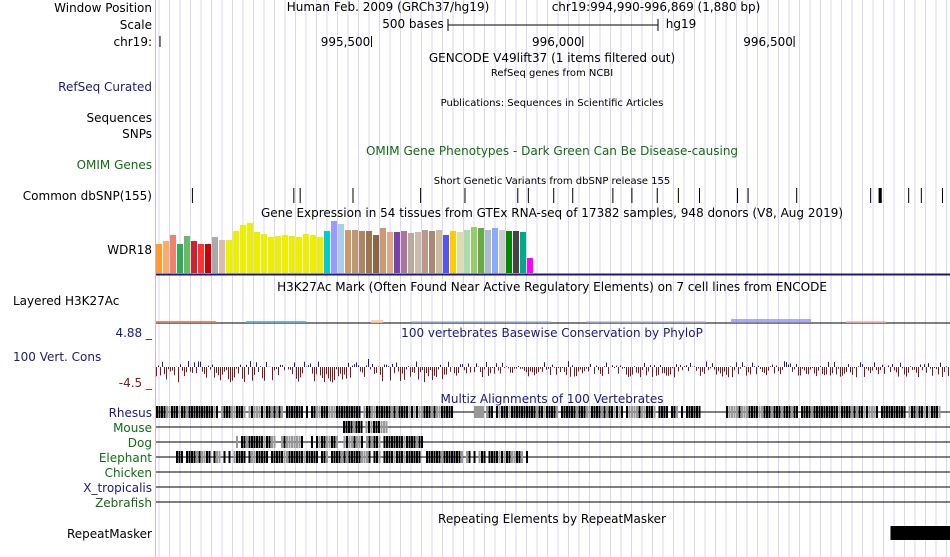  What do you see at coordinates (117, 488) in the screenshot?
I see `label-species-x-tropicalis: X_tropicalis` at bounding box center [117, 488].